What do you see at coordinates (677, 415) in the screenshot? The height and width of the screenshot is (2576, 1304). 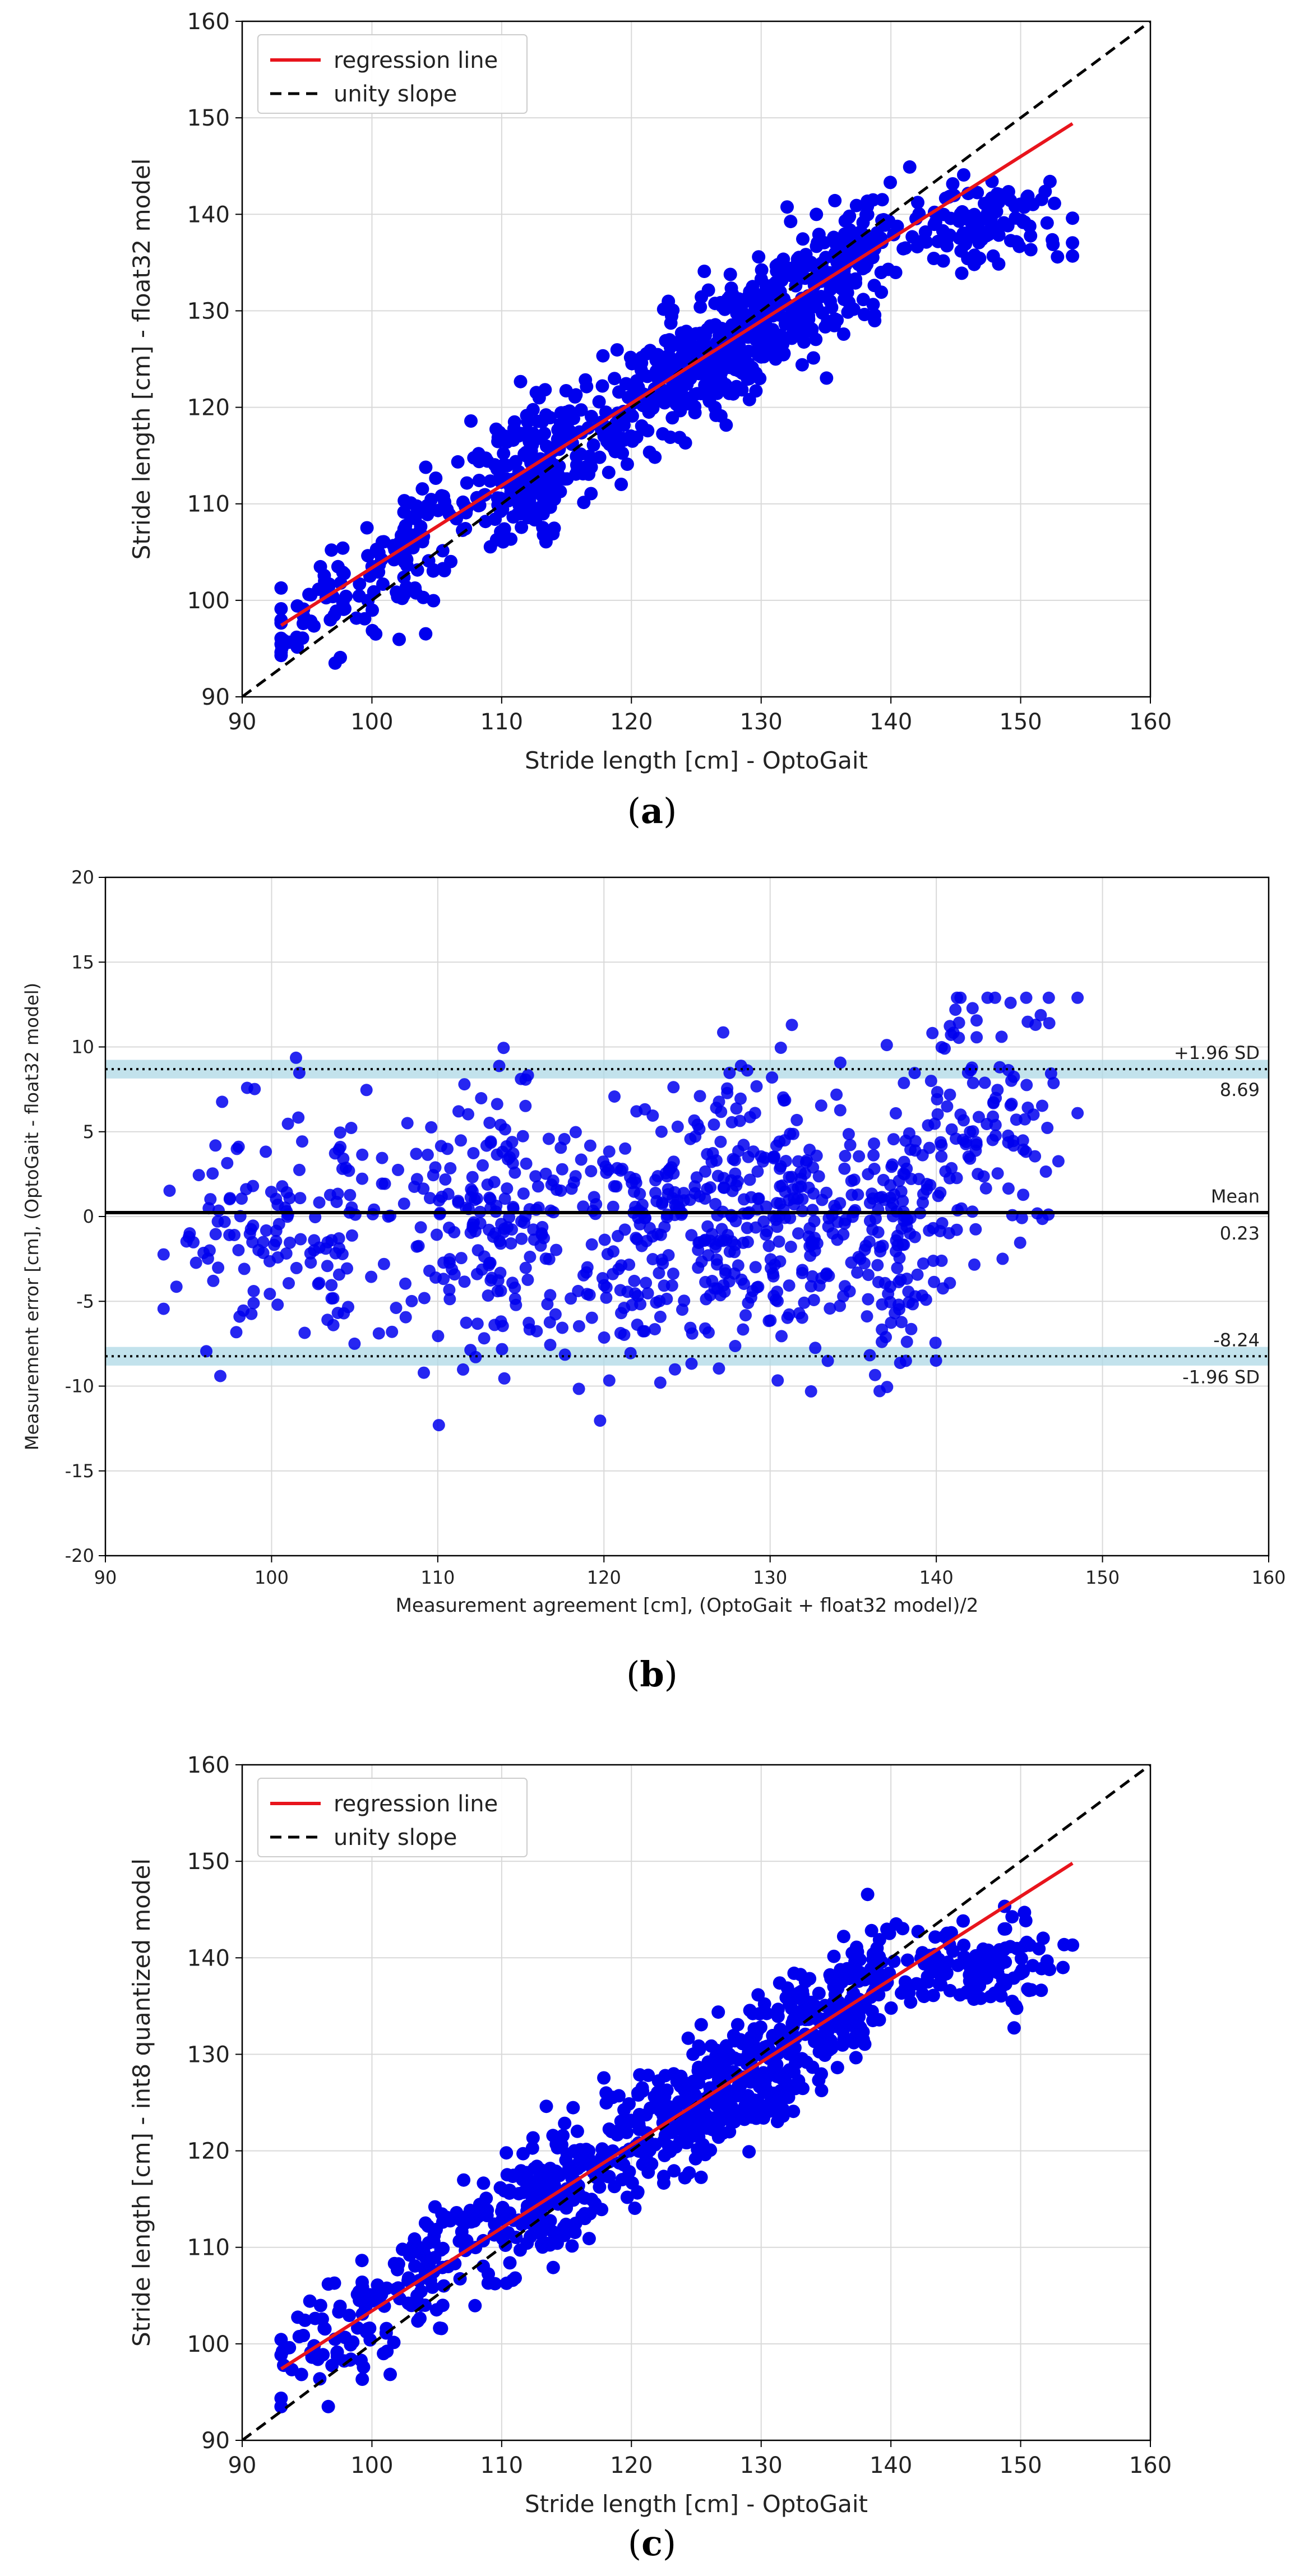 I see `a-points` at bounding box center [677, 415].